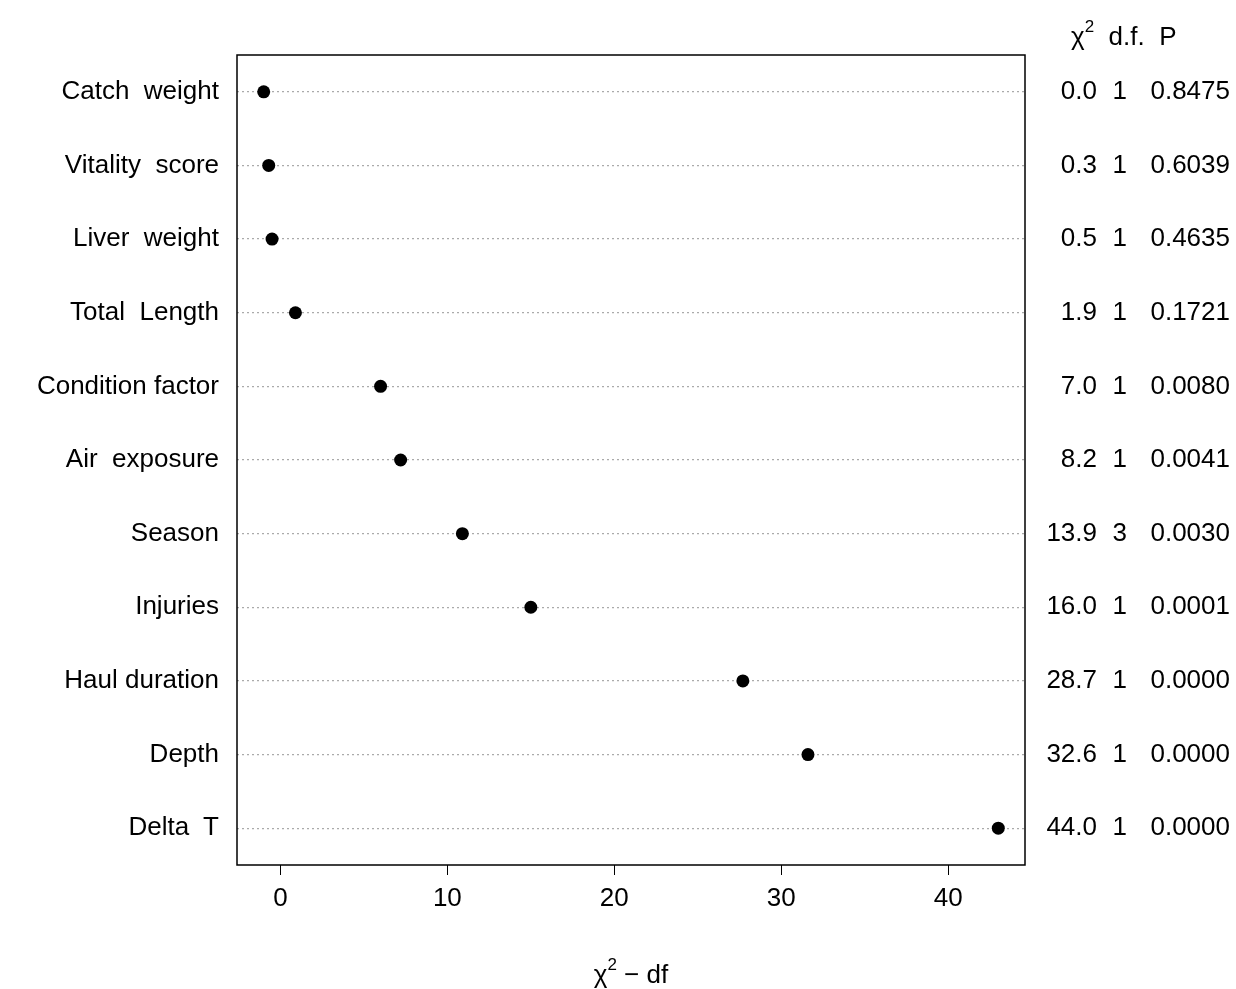 This screenshot has height=989, width=1236. What do you see at coordinates (1138, 679) in the screenshot?
I see `data-label: 28.7 1 0.0000` at bounding box center [1138, 679].